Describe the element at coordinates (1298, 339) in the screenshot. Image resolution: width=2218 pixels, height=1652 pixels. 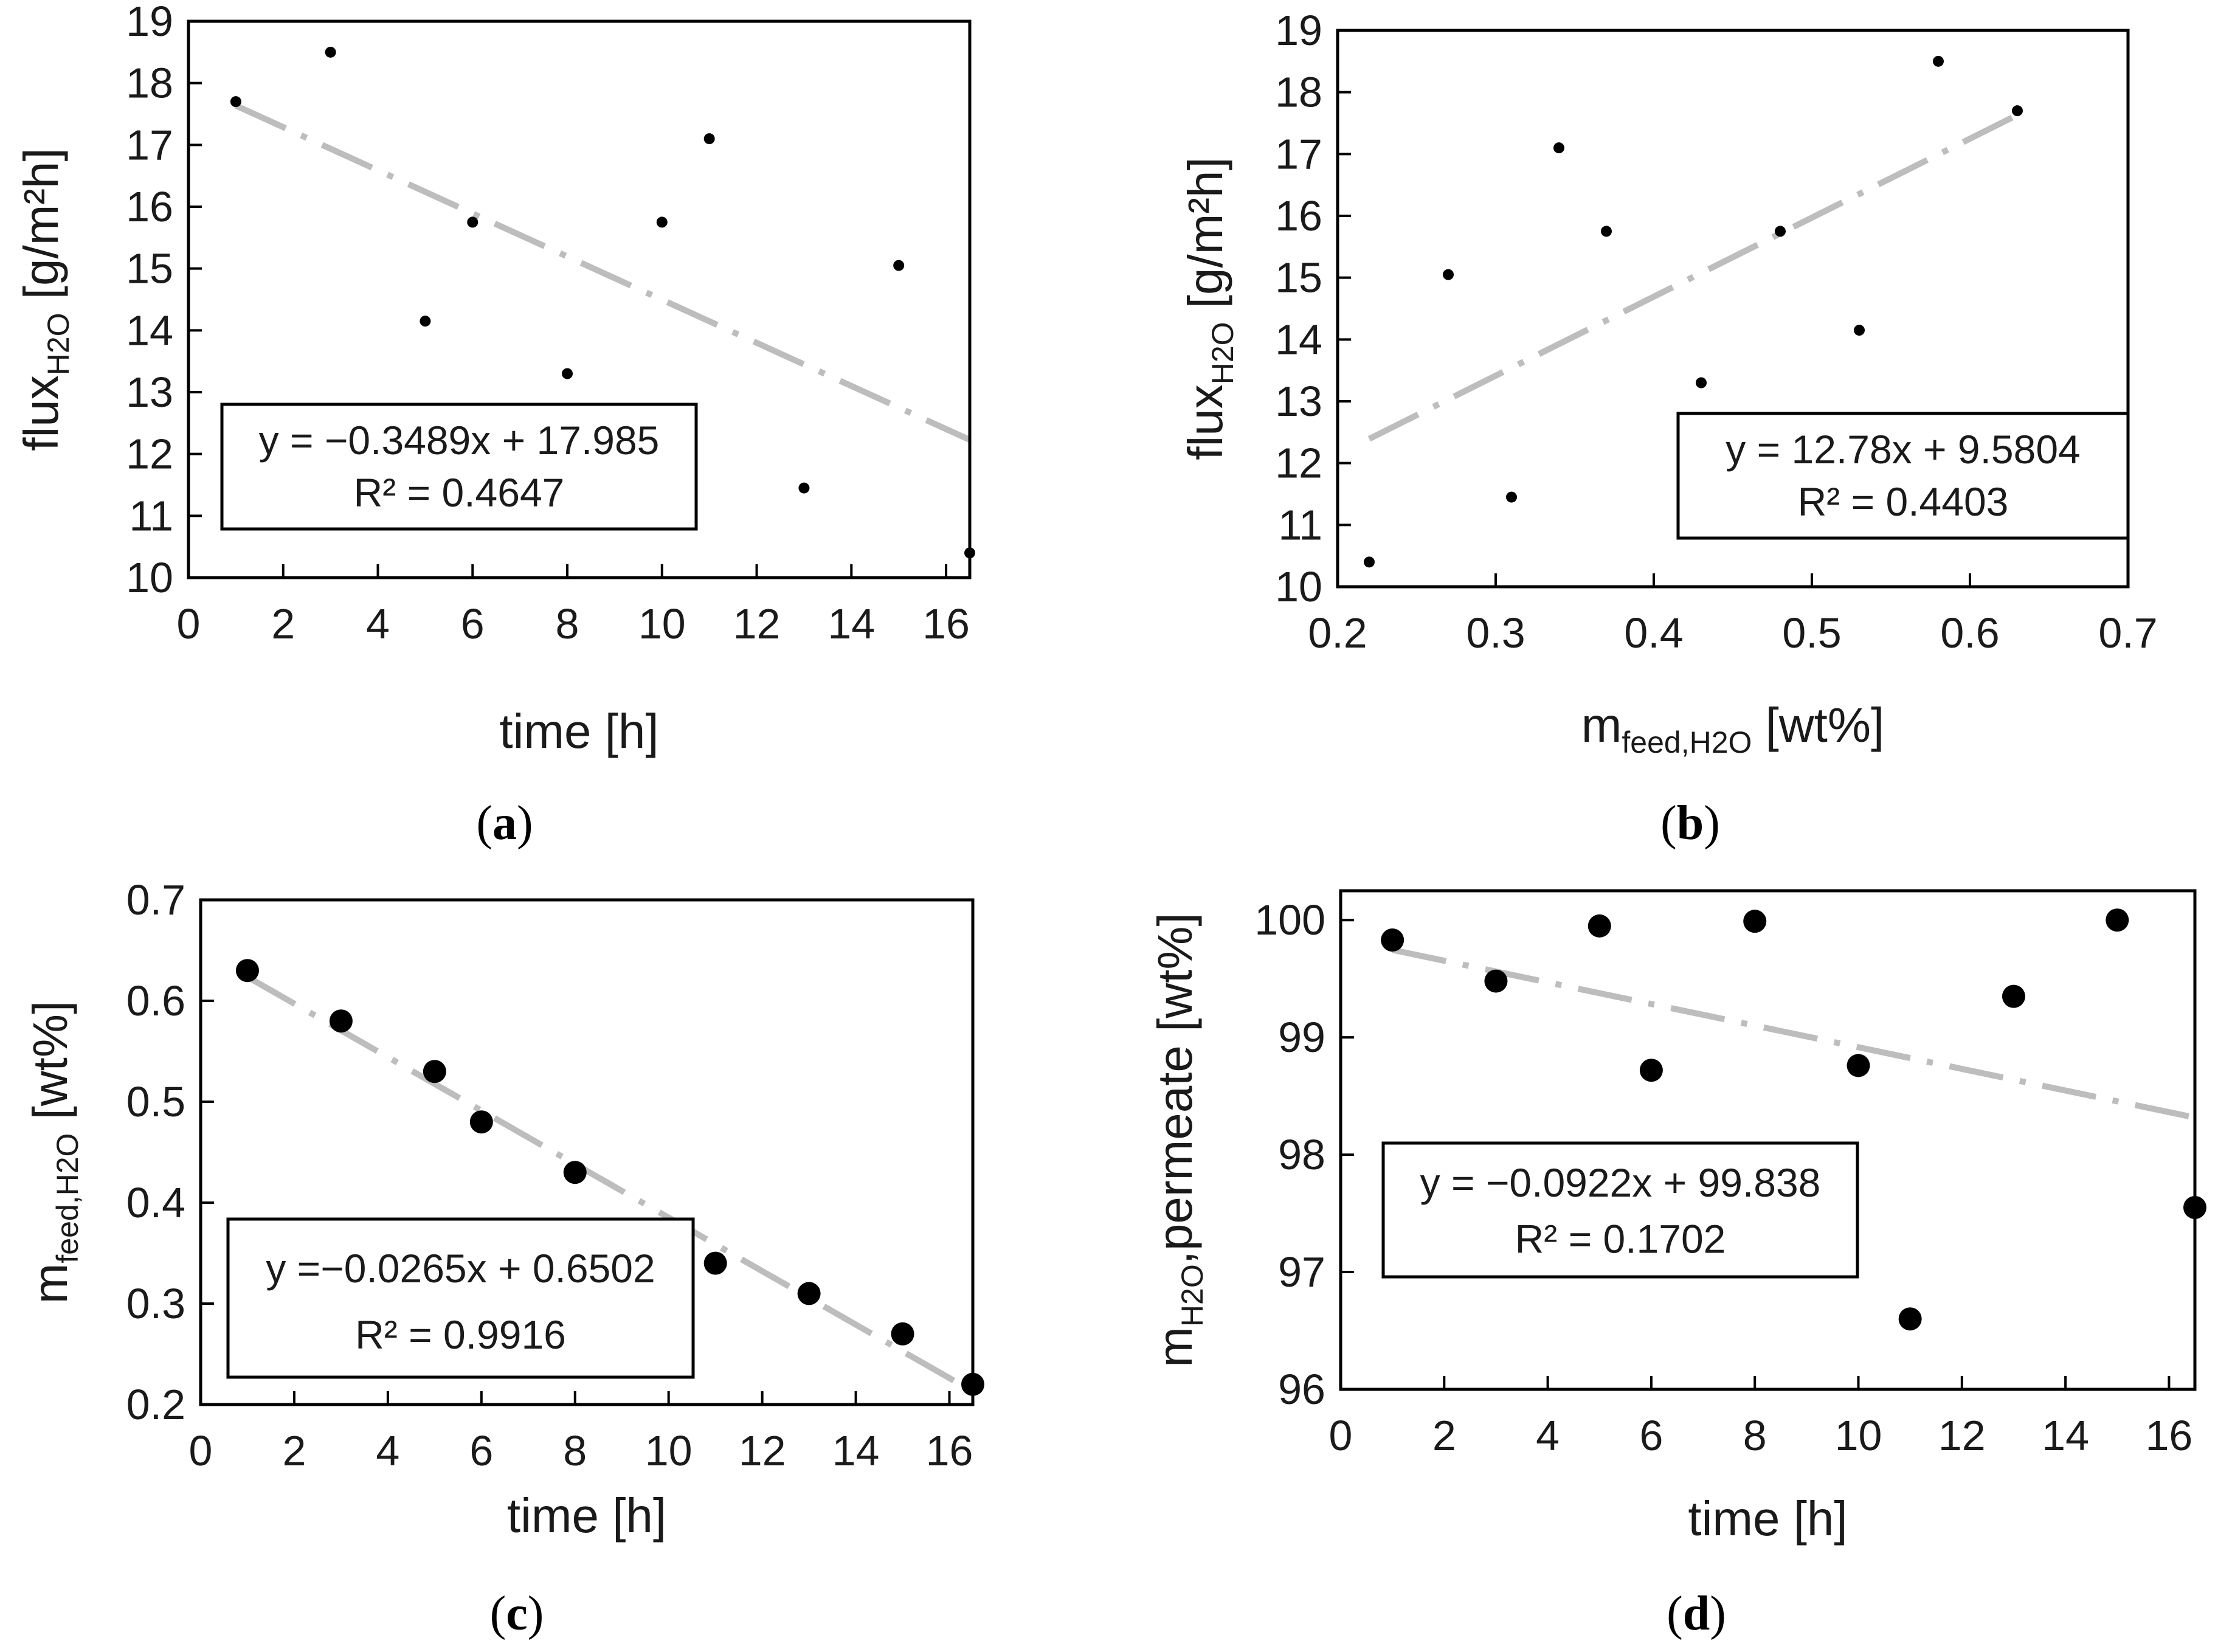
I see `y-tick-label: 14` at that location.